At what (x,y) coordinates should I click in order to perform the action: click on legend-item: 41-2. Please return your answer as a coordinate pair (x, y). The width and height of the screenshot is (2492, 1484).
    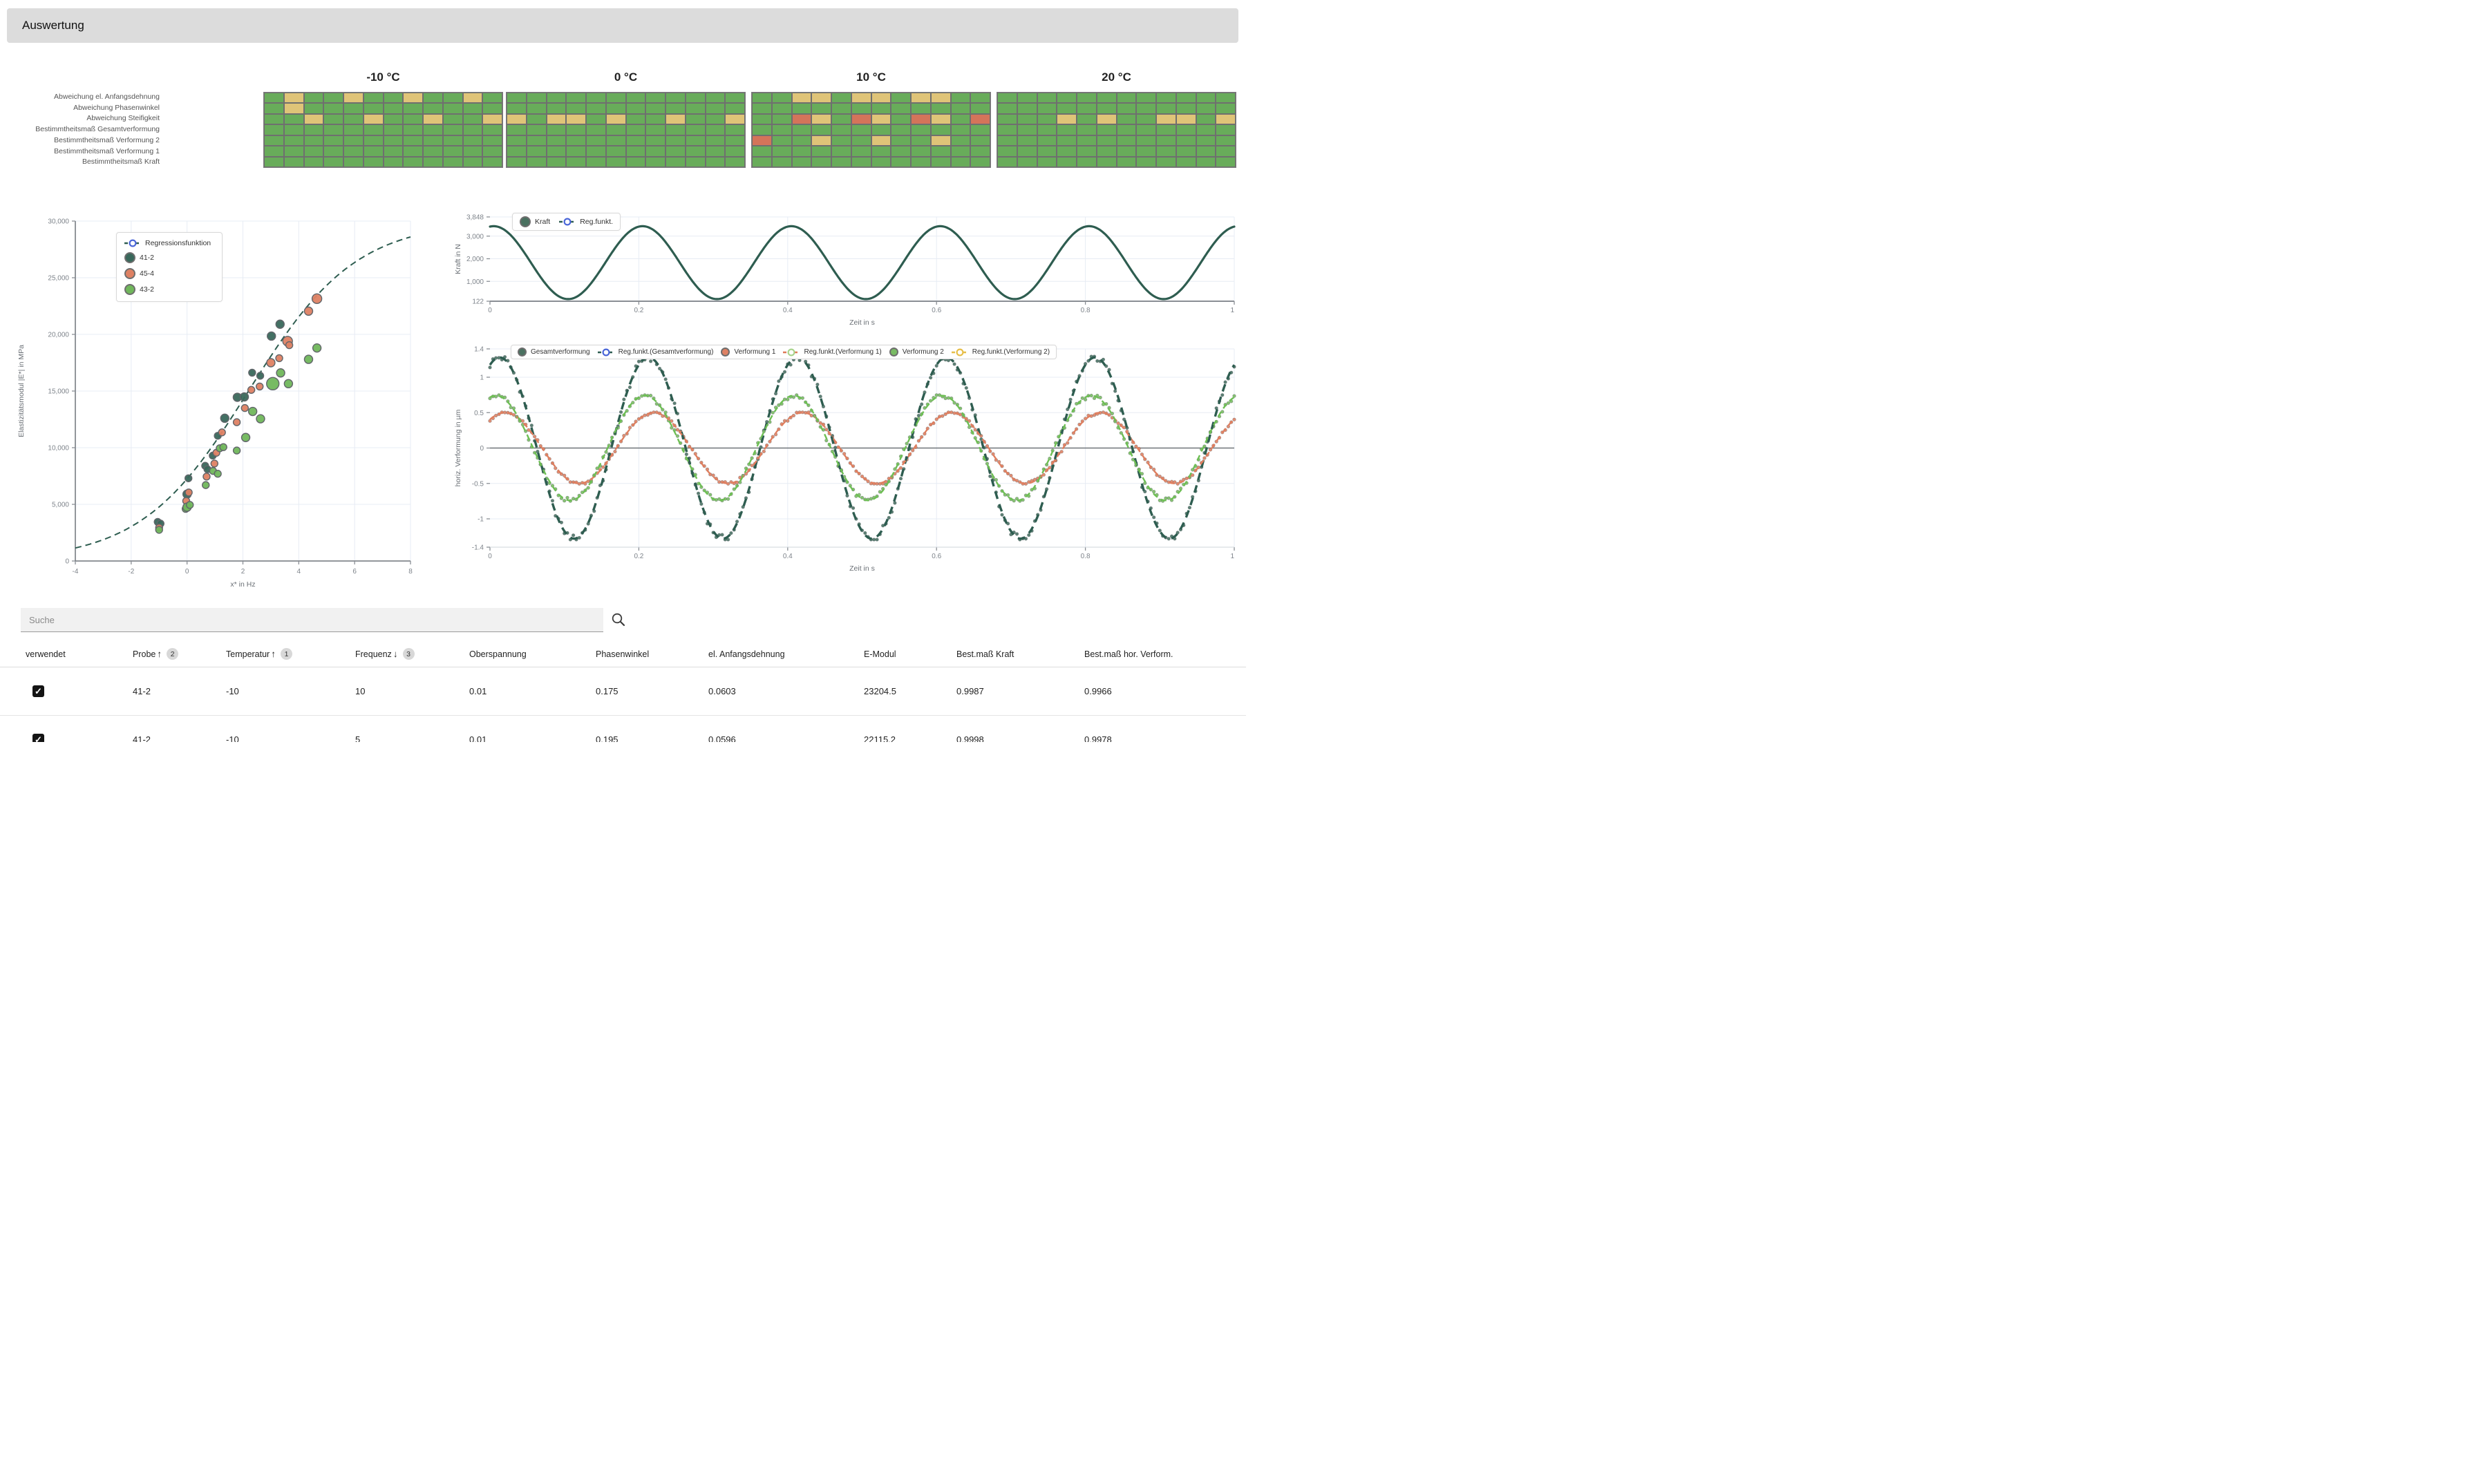
    Looking at the image, I should click on (168, 257).